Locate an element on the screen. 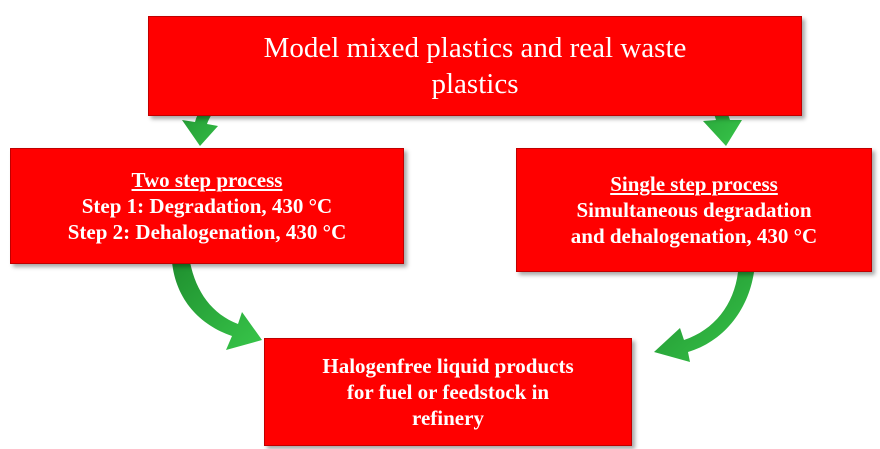  node-text: Simultaneous degradation is located at coordinates (694, 209).